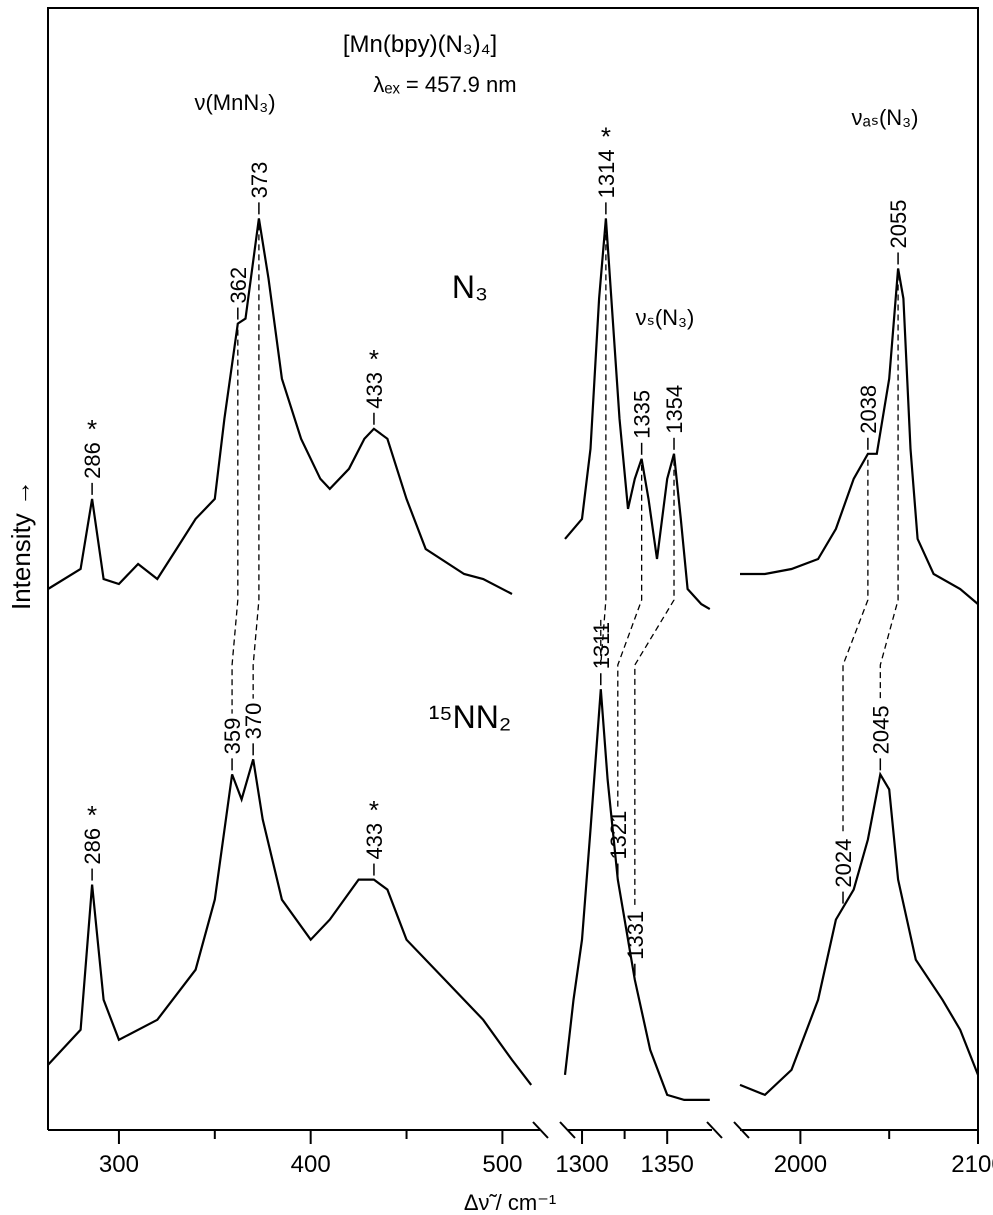  Describe the element at coordinates (800, 1164) in the screenshot. I see `x-tick-label: 2000` at that location.